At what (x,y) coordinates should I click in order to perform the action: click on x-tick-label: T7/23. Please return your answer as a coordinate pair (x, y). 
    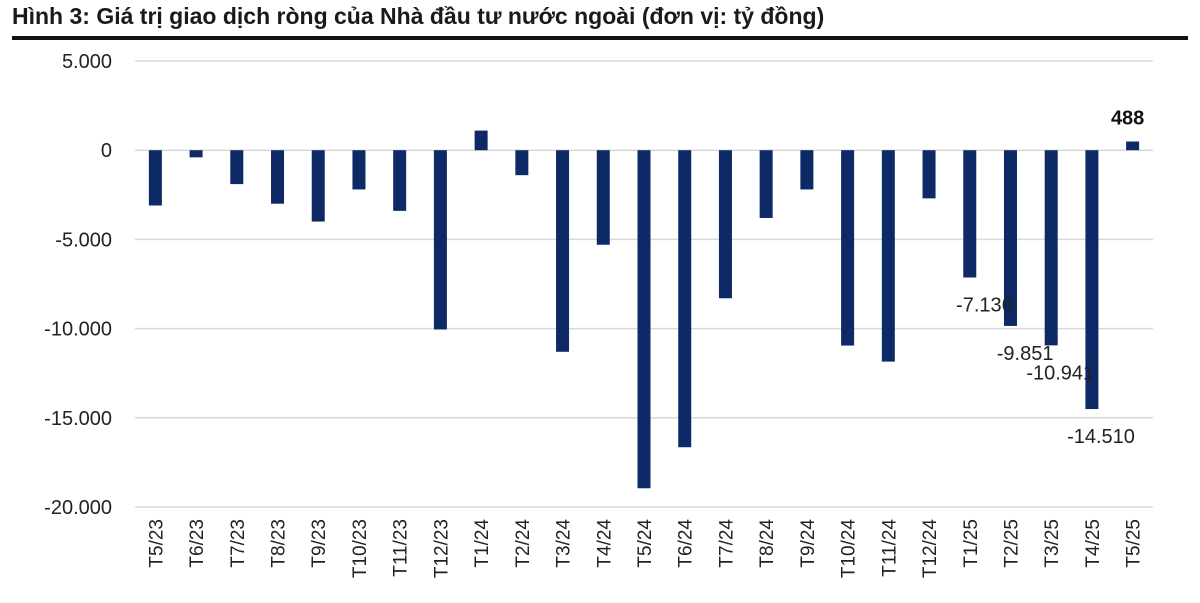
    Looking at the image, I should click on (238, 543).